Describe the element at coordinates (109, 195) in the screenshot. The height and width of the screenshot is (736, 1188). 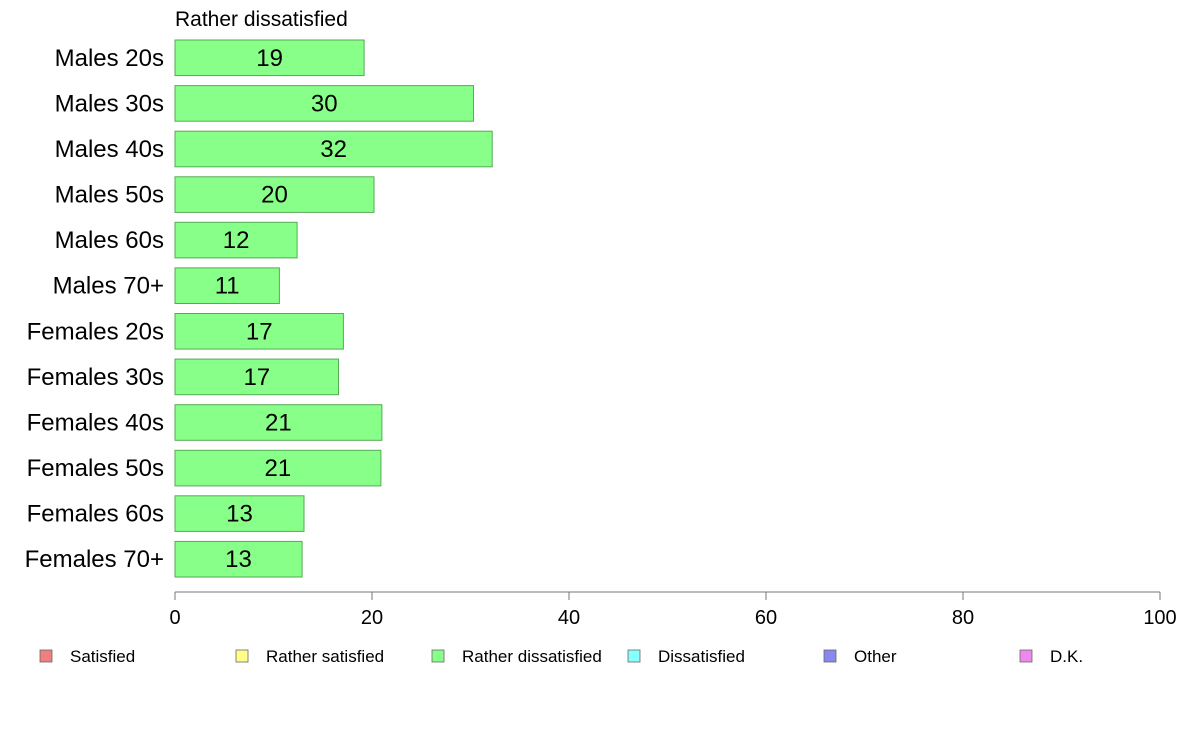
I see `category-label: Males 50s` at that location.